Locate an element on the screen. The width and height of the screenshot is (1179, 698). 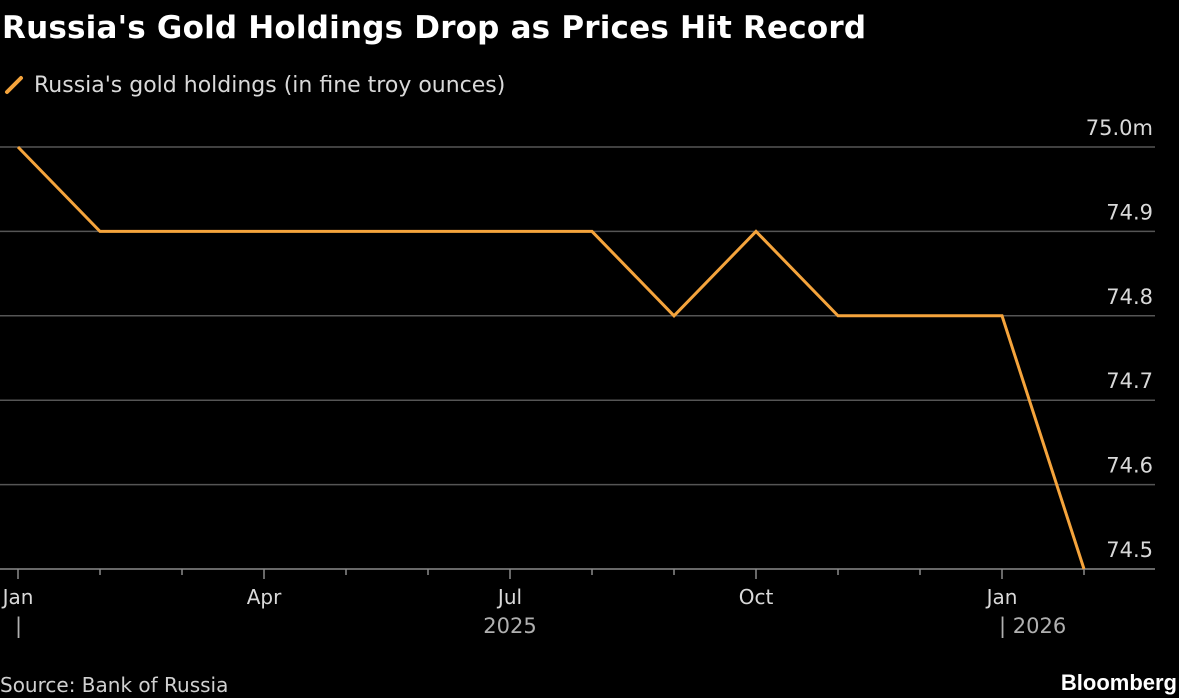
x-tick-label: Jul is located at coordinates (509, 597).